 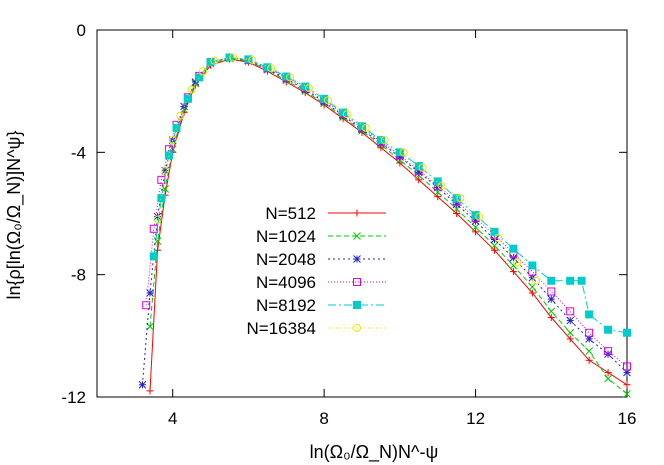 I want to click on legend-label: N=8192, so click(x=286, y=305).